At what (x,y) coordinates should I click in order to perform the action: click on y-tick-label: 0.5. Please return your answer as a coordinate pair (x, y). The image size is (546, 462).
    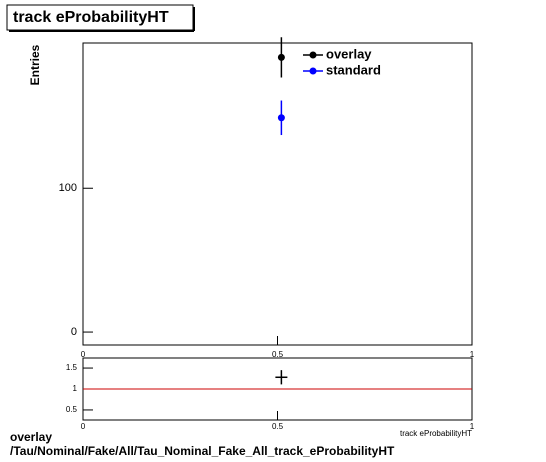
    Looking at the image, I should click on (72, 409).